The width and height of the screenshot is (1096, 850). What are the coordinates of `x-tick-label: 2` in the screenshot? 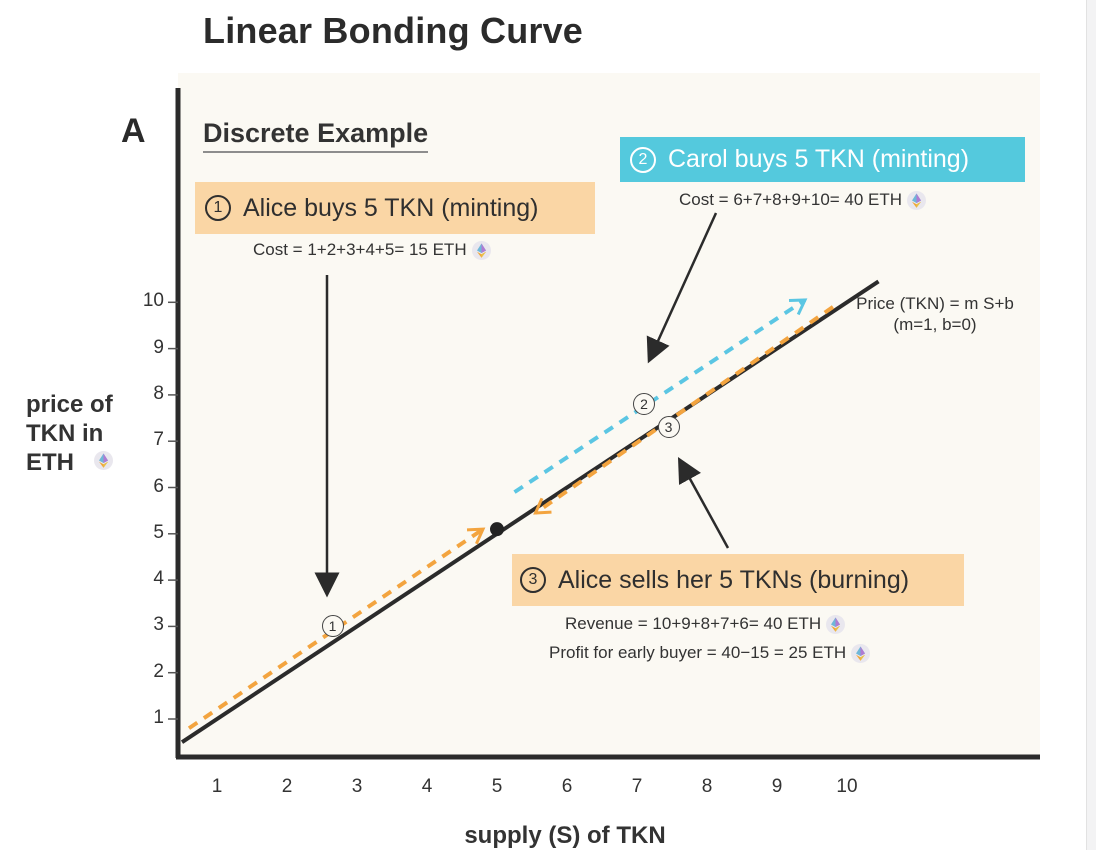 It's located at (287, 786).